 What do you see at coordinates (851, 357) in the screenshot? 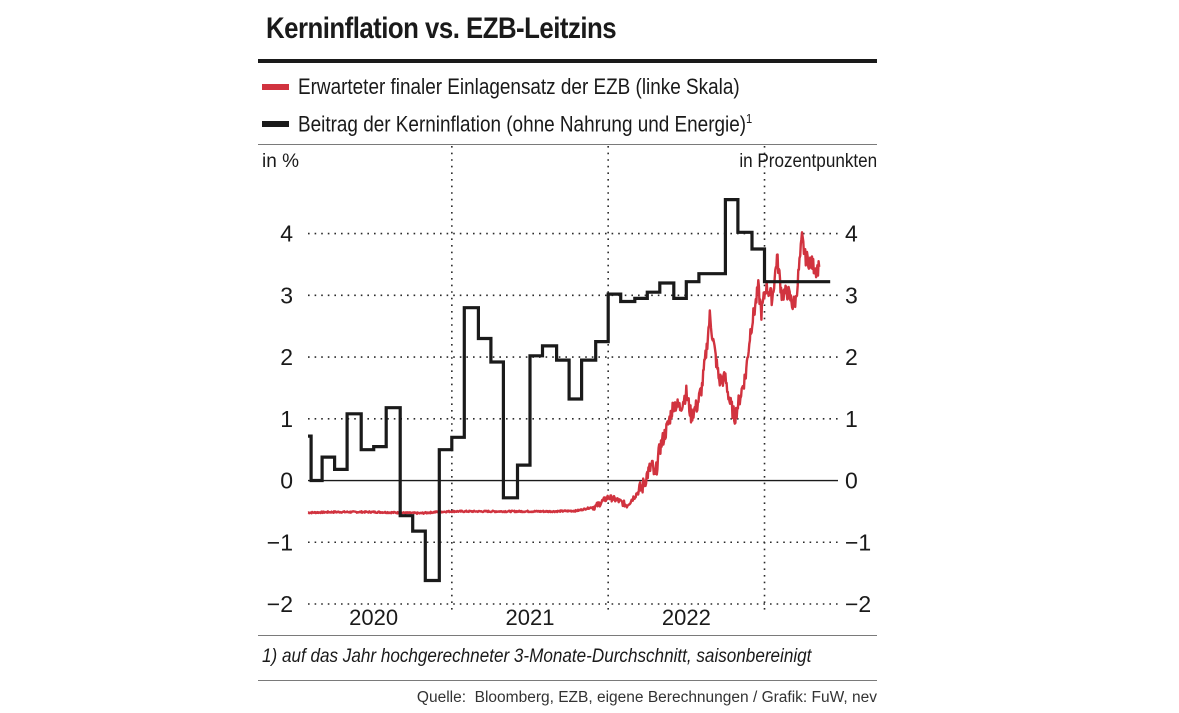
I see `y-tick-label-right: 2` at bounding box center [851, 357].